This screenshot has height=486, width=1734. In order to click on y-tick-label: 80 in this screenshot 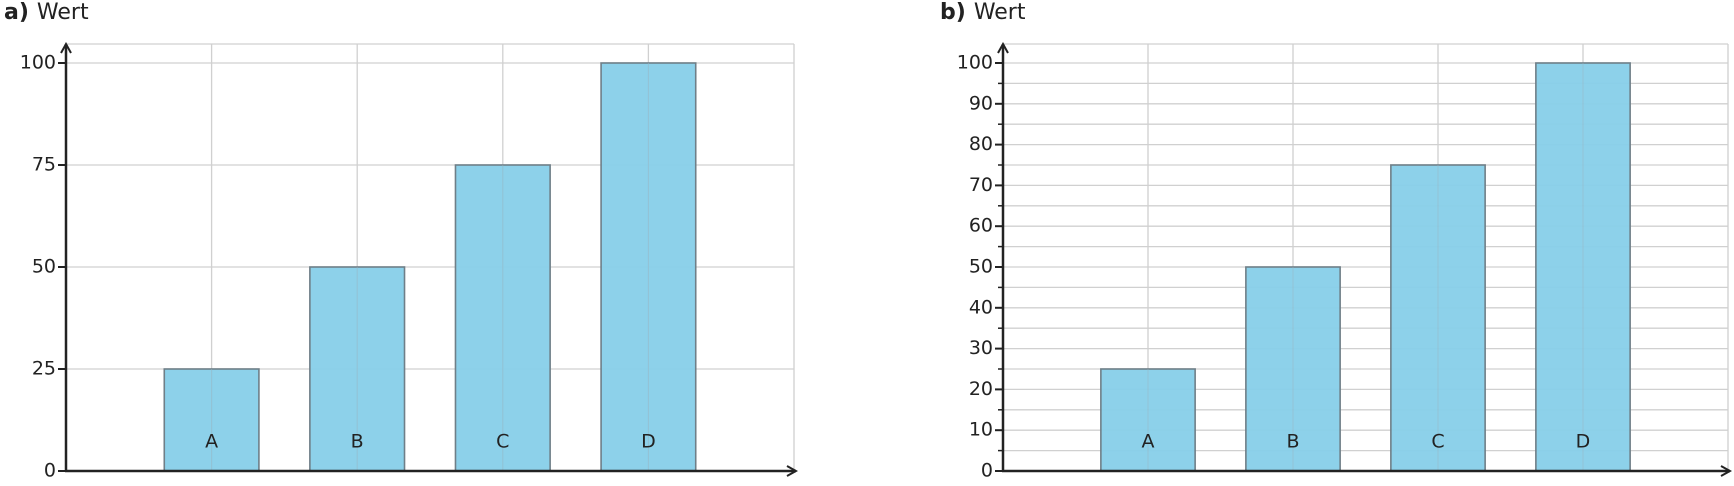, I will do `click(981, 144)`.